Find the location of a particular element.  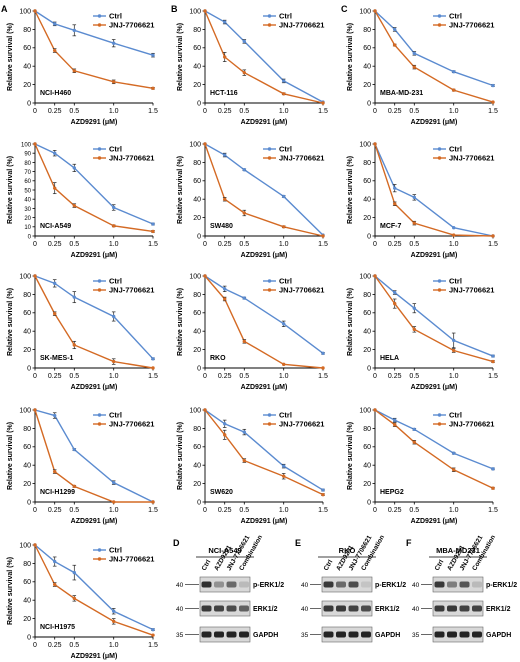

panel-letter: A is located at coordinates (4, 9).